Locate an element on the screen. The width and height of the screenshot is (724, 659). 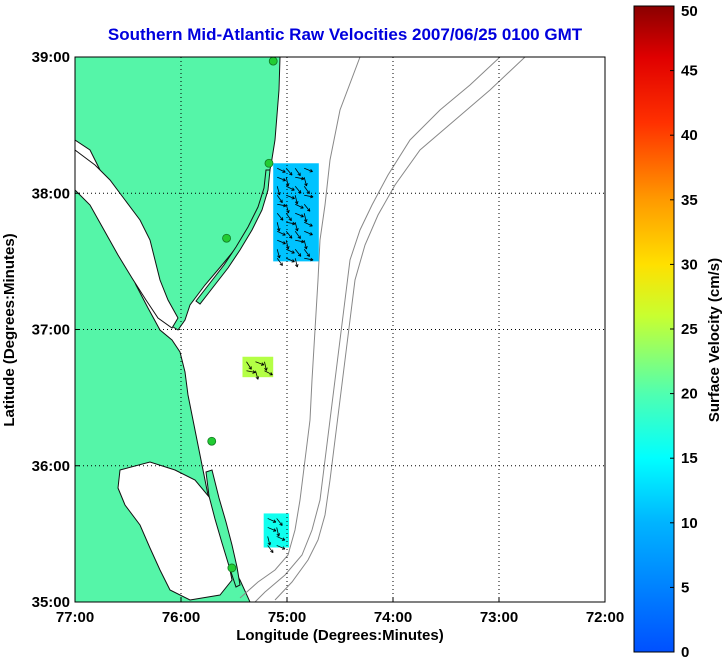
x-tick-label: 74:00 is located at coordinates (393, 617).